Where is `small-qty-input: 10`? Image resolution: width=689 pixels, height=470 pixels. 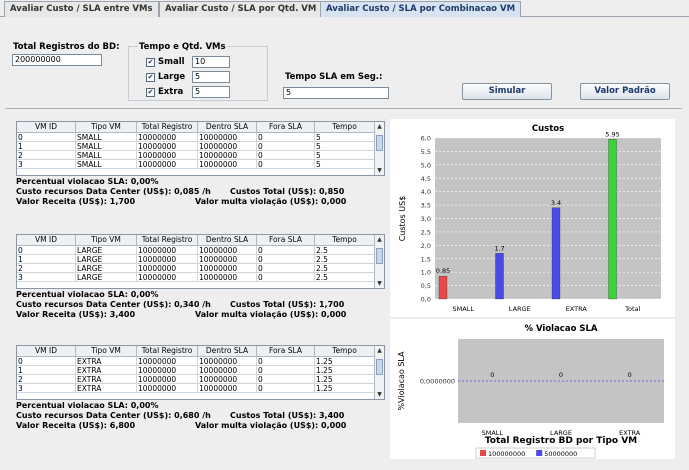 small-qty-input: 10 is located at coordinates (211, 62).